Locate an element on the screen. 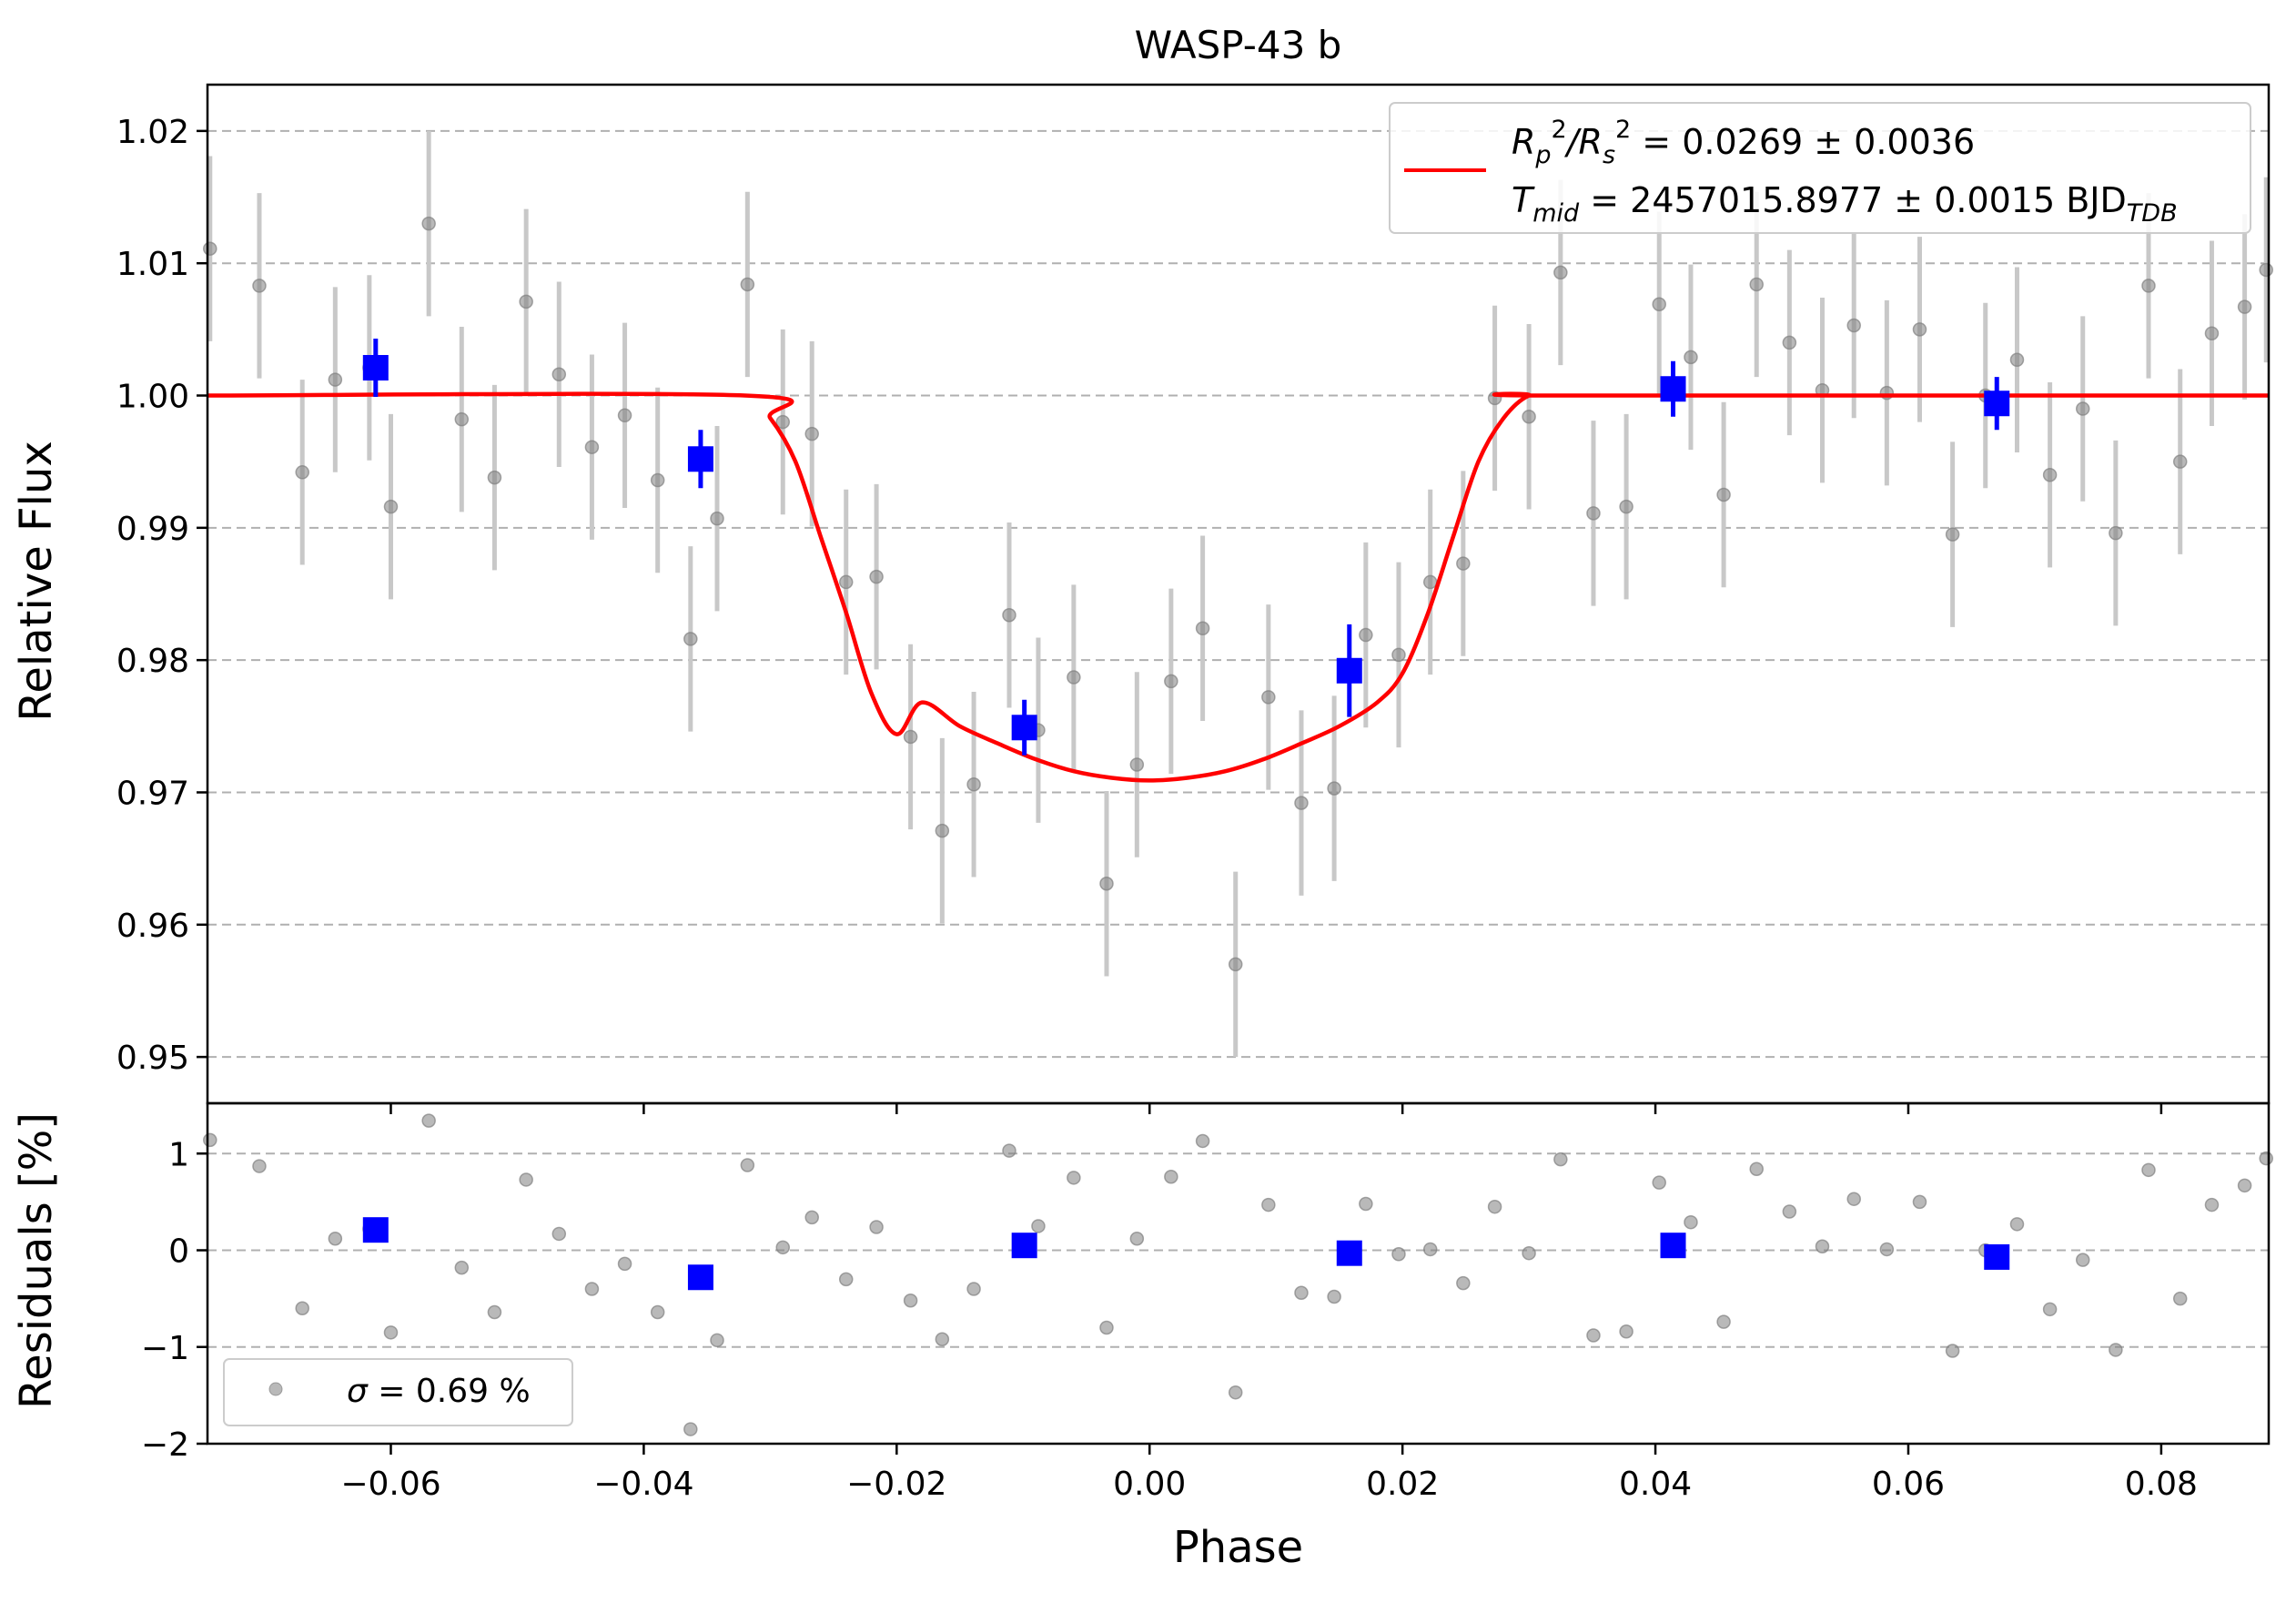 This screenshot has width=2296, height=1603. residuals-x-tick-label: 0.04 is located at coordinates (1656, 1484).